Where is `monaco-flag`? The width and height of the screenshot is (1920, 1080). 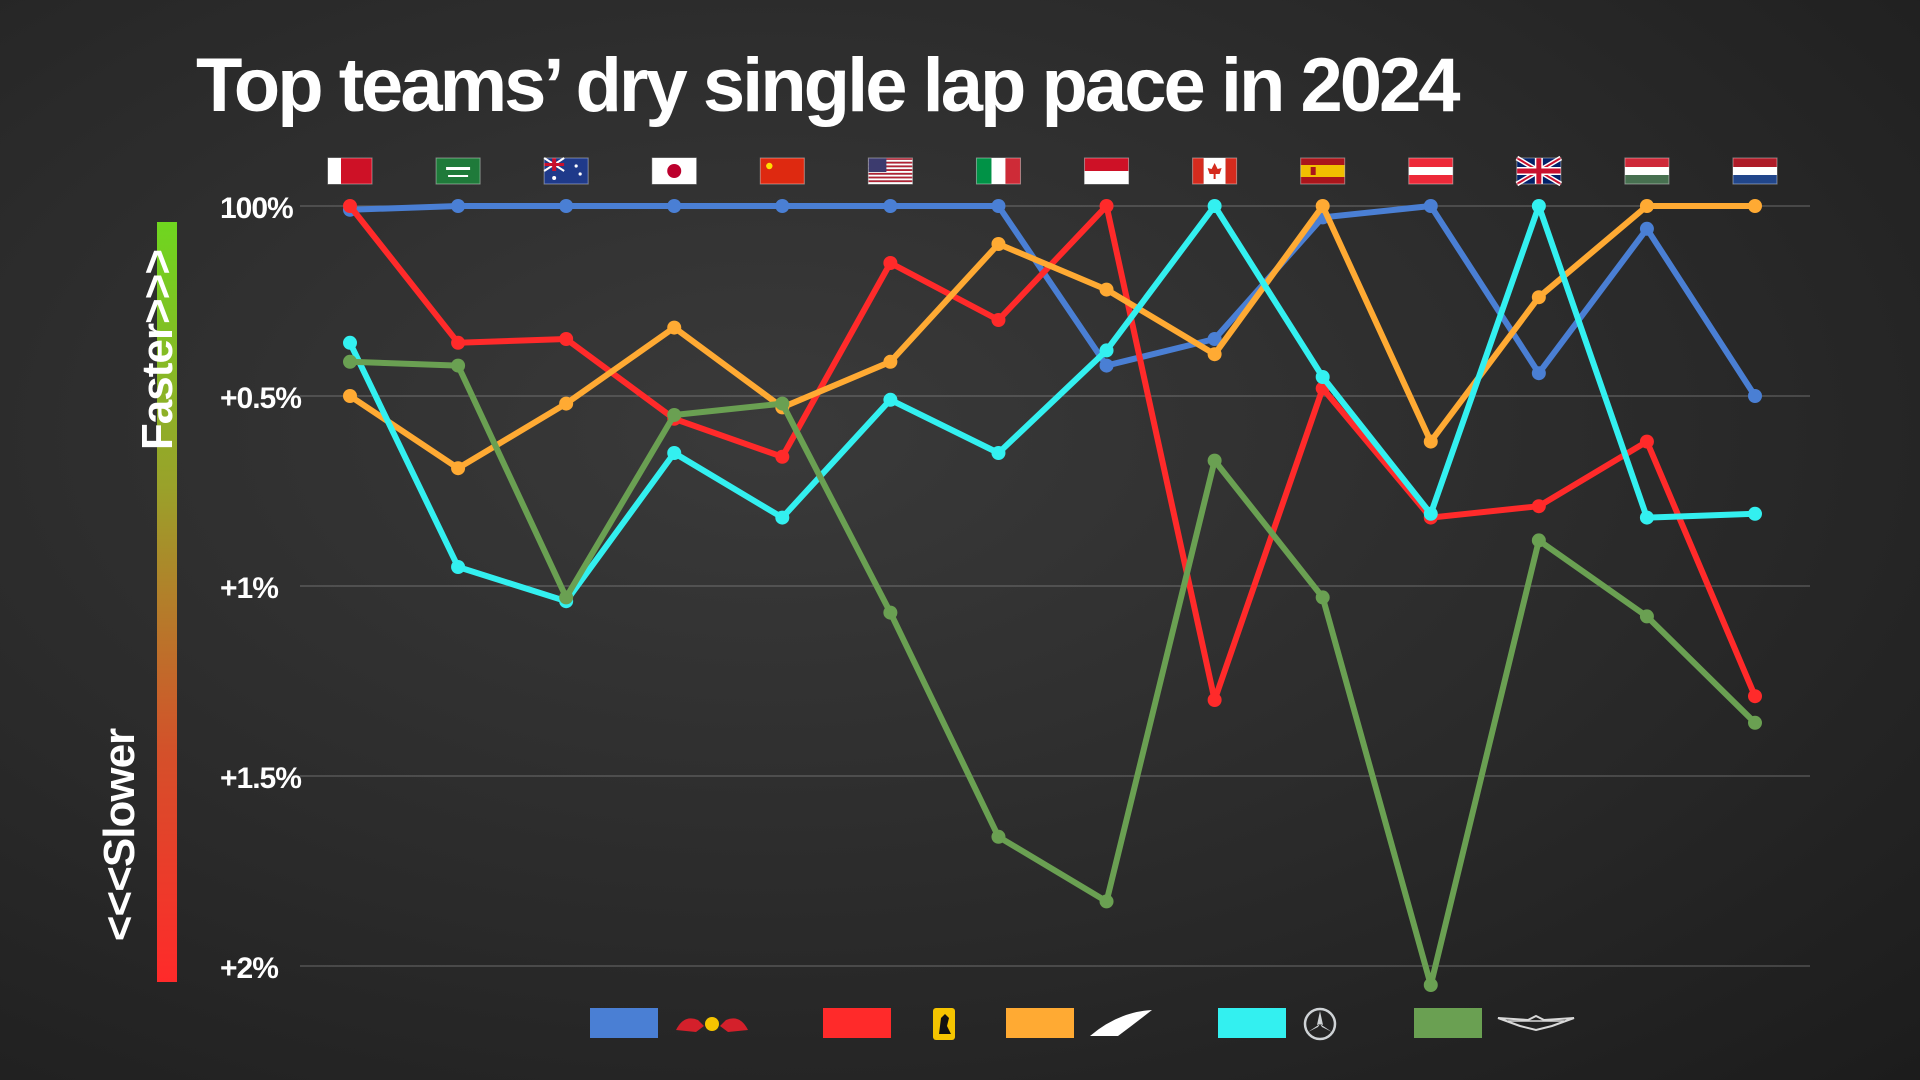
monaco-flag is located at coordinates (1107, 171).